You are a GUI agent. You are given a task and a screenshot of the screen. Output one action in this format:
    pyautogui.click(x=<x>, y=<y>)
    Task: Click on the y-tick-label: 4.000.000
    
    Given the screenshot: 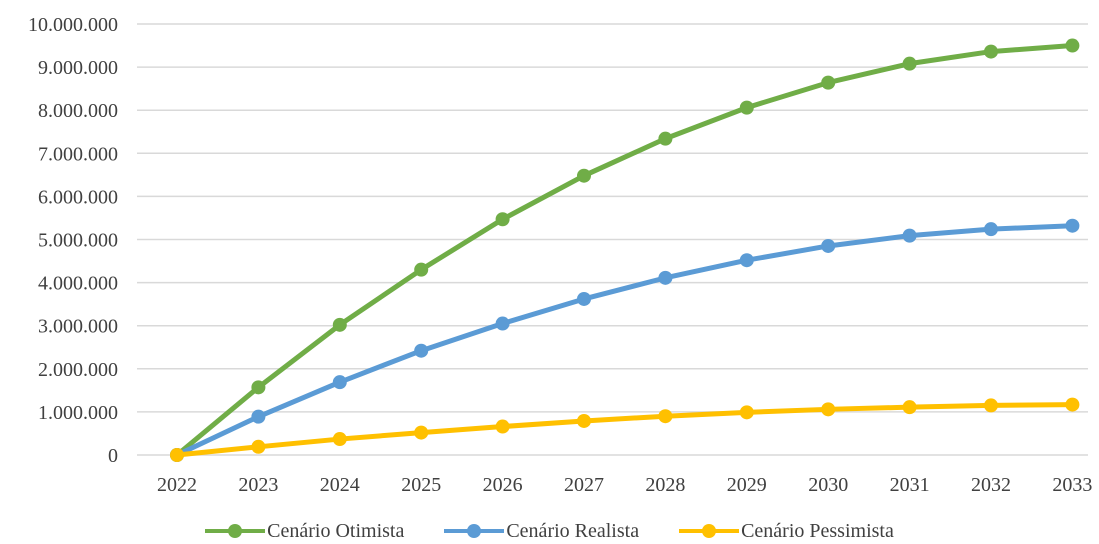 What is the action you would take?
    pyautogui.click(x=78, y=284)
    